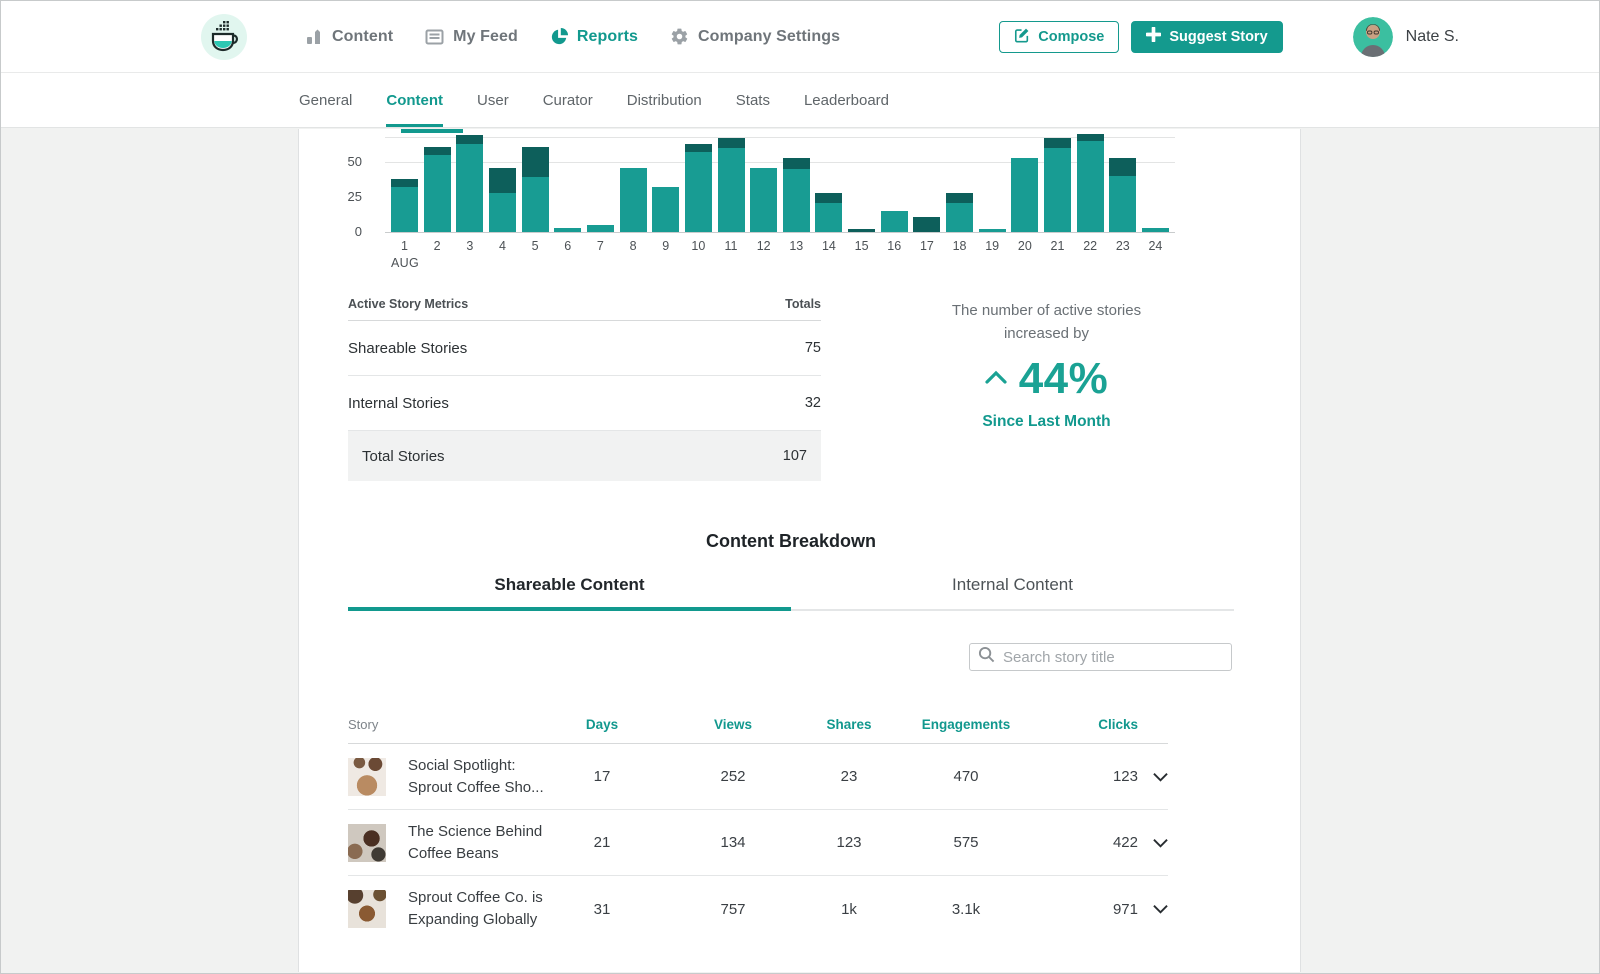 Image resolution: width=1600 pixels, height=974 pixels. Describe the element at coordinates (403, 456) in the screenshot. I see `metric-label: Total Stories` at that location.